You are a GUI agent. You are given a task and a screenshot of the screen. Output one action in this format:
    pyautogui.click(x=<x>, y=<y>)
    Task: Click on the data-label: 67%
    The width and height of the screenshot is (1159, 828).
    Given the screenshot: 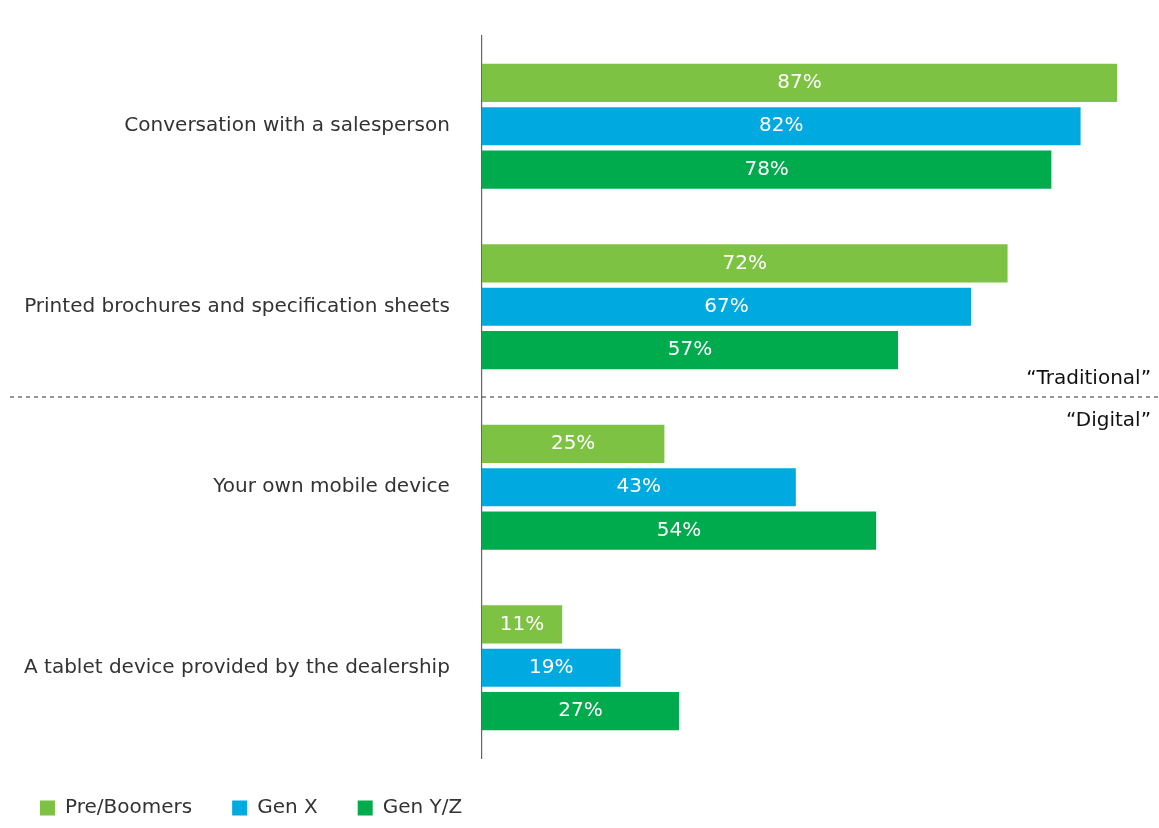 What is the action you would take?
    pyautogui.click(x=726, y=304)
    